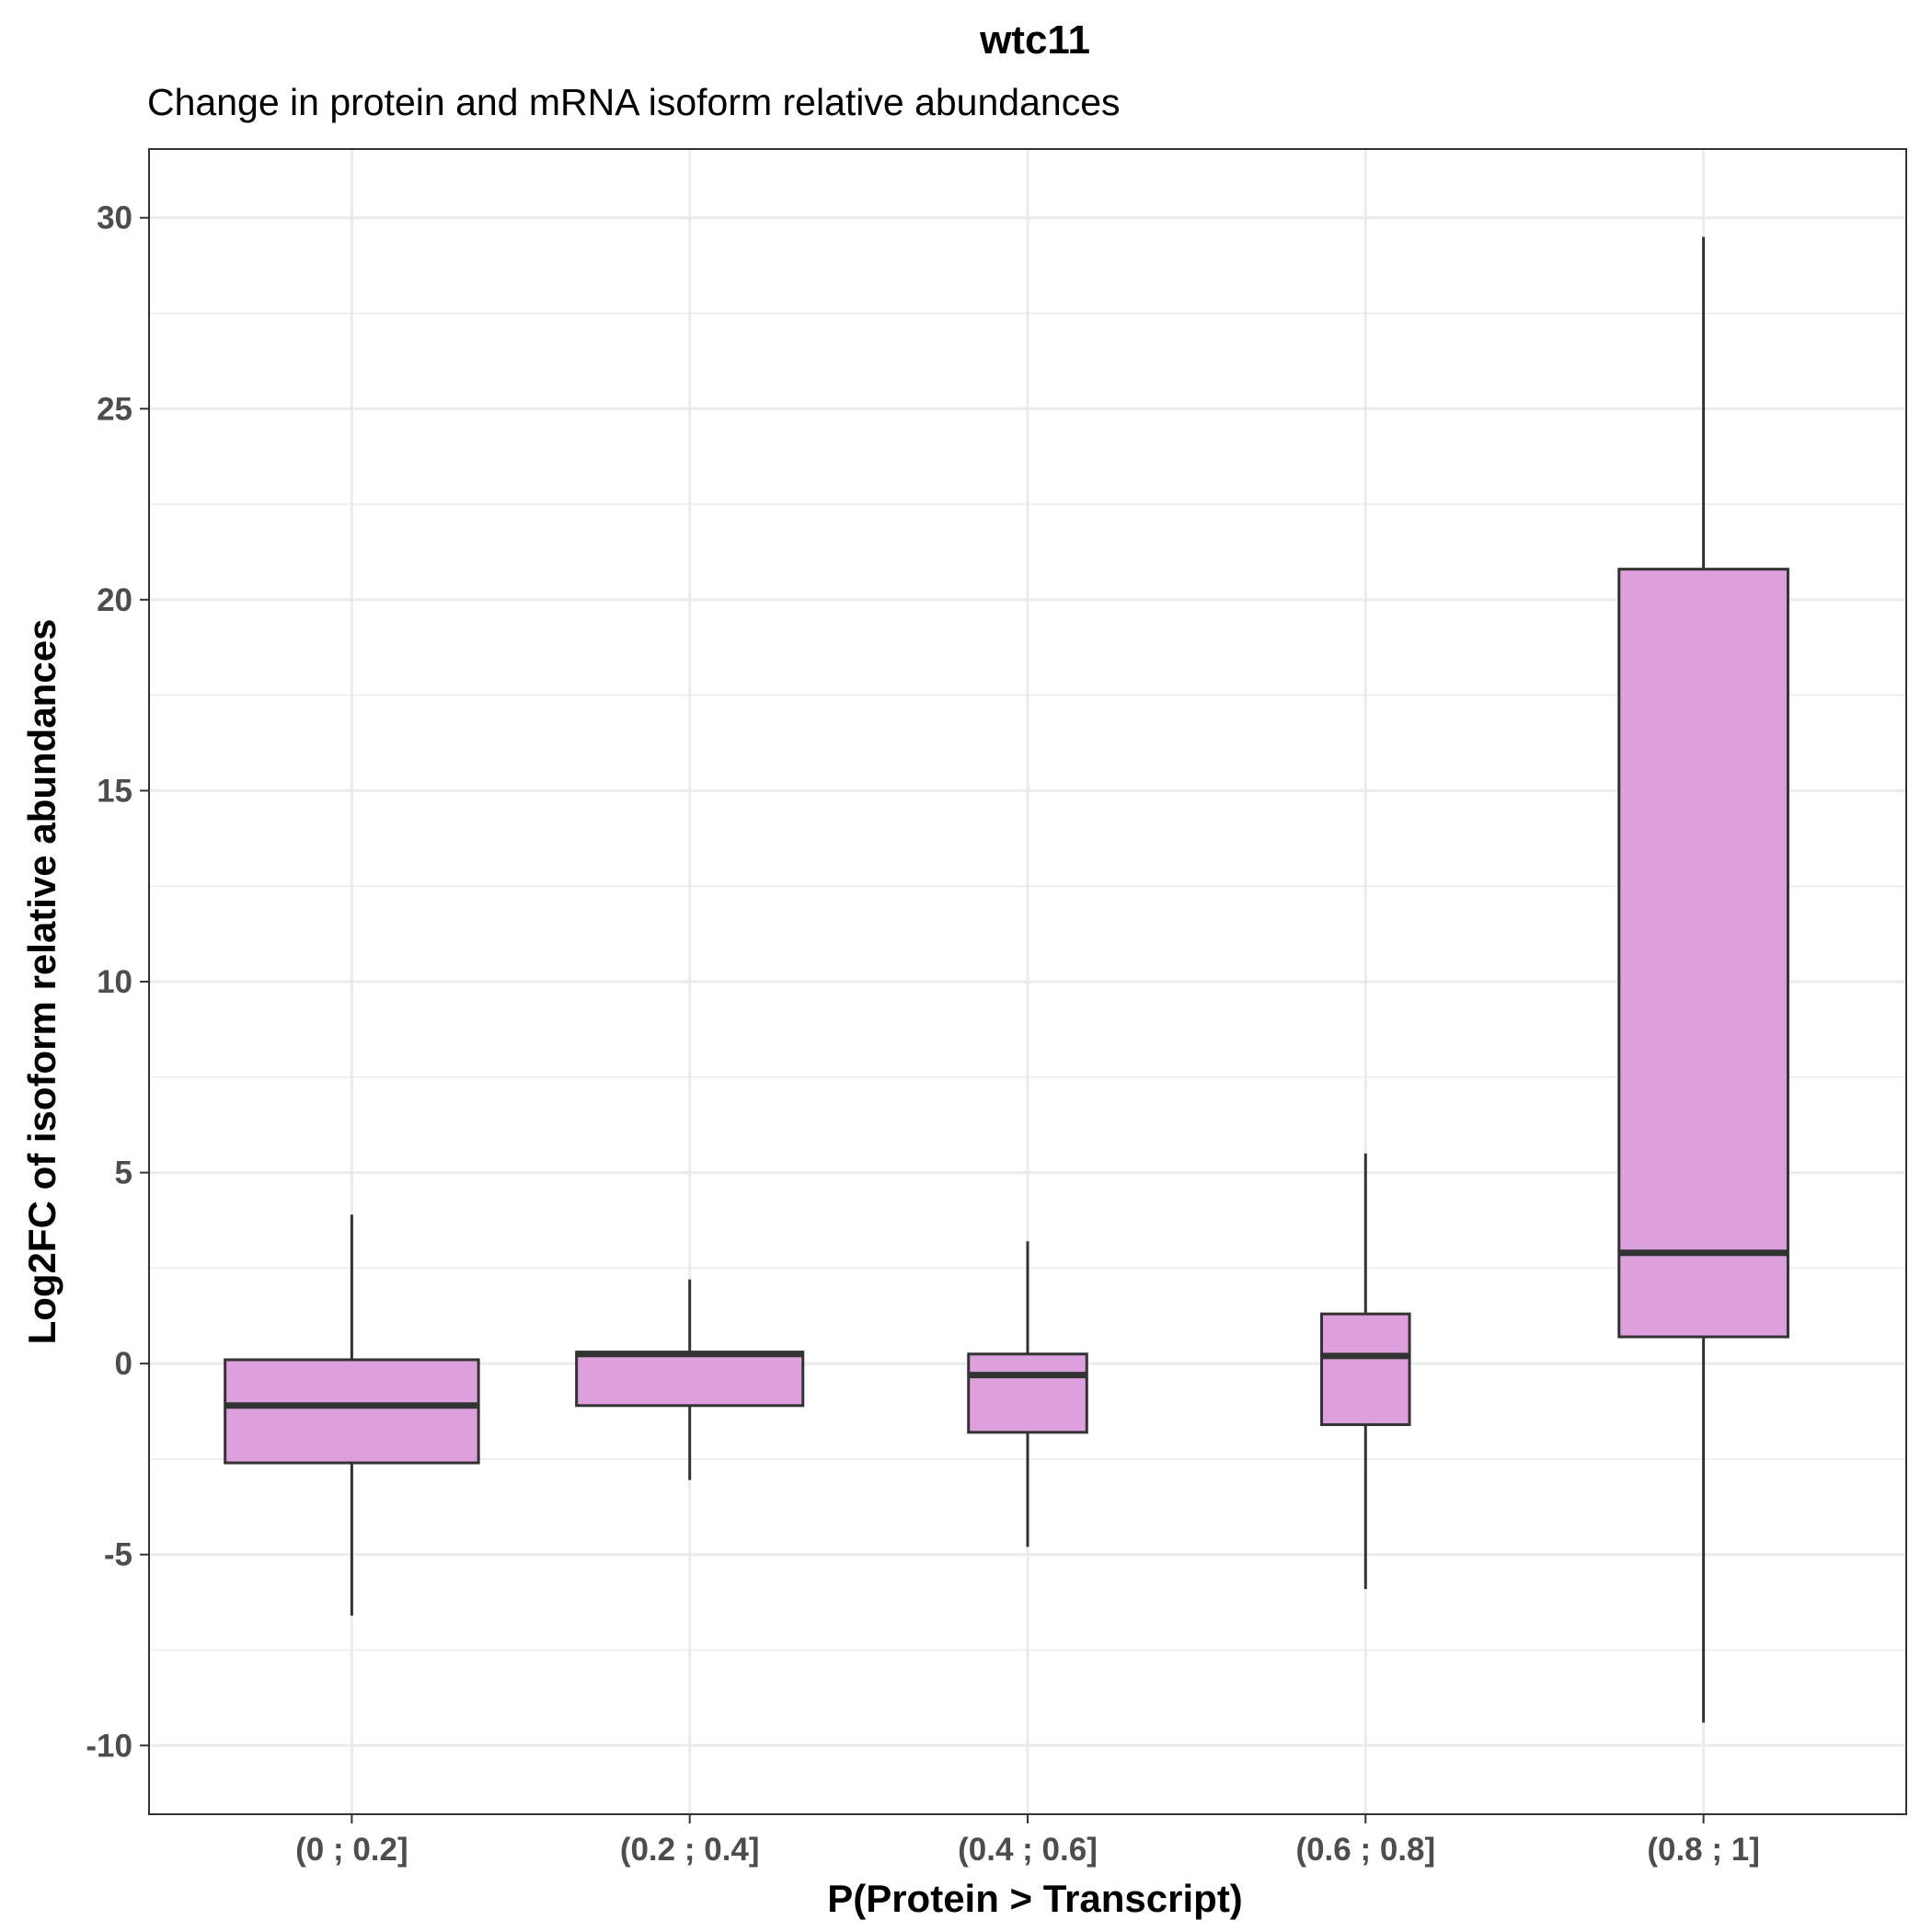 The width and height of the screenshot is (1932, 1932). What do you see at coordinates (123, 1364) in the screenshot?
I see `y-tick-label: 0` at bounding box center [123, 1364].